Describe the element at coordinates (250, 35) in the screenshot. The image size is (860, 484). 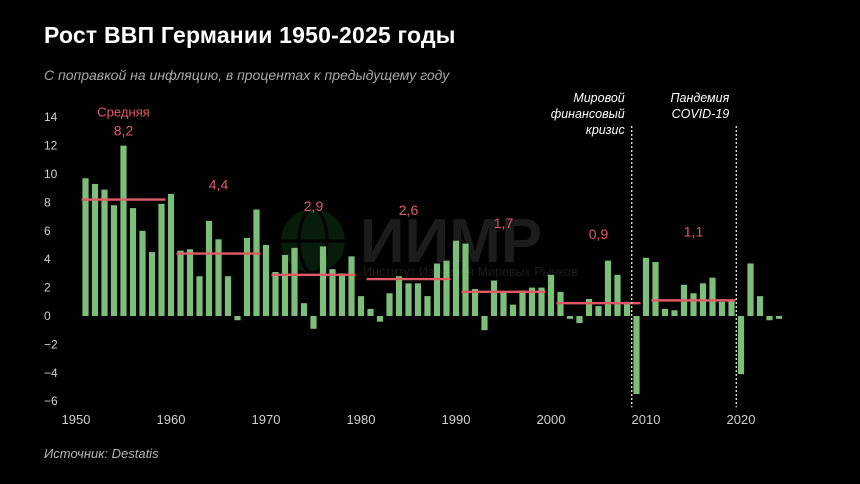
I see `chart-title: Рост ВВП Германии 1950-2025 годы` at that location.